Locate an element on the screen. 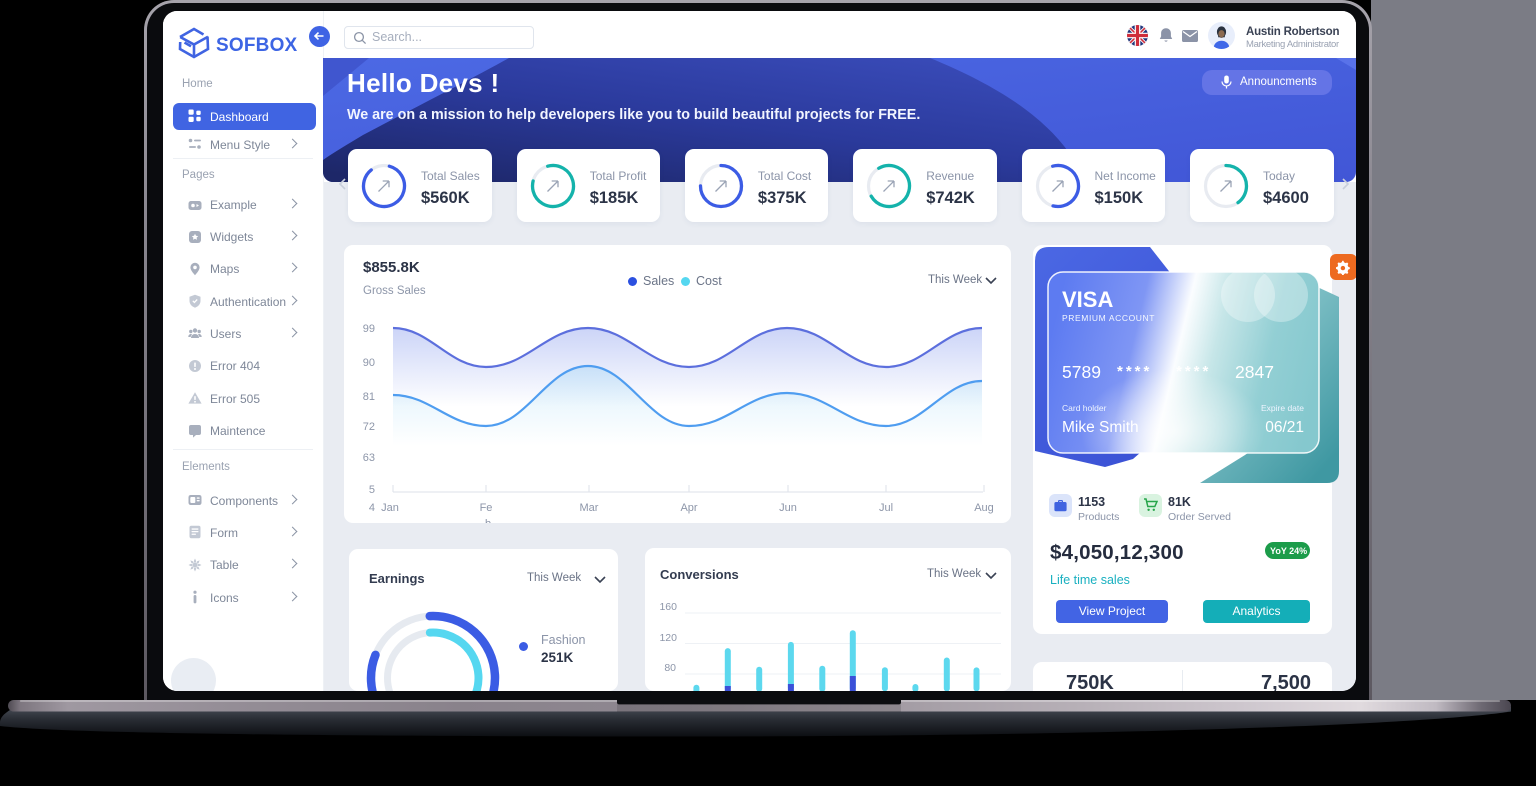 The image size is (1536, 786). svg-text: 4 is located at coordinates (372, 508).